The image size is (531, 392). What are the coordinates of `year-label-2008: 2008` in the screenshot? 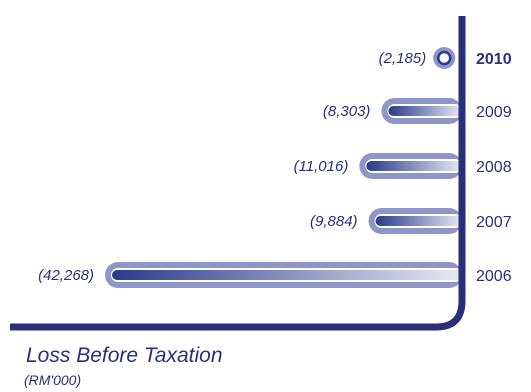 It's located at (494, 167).